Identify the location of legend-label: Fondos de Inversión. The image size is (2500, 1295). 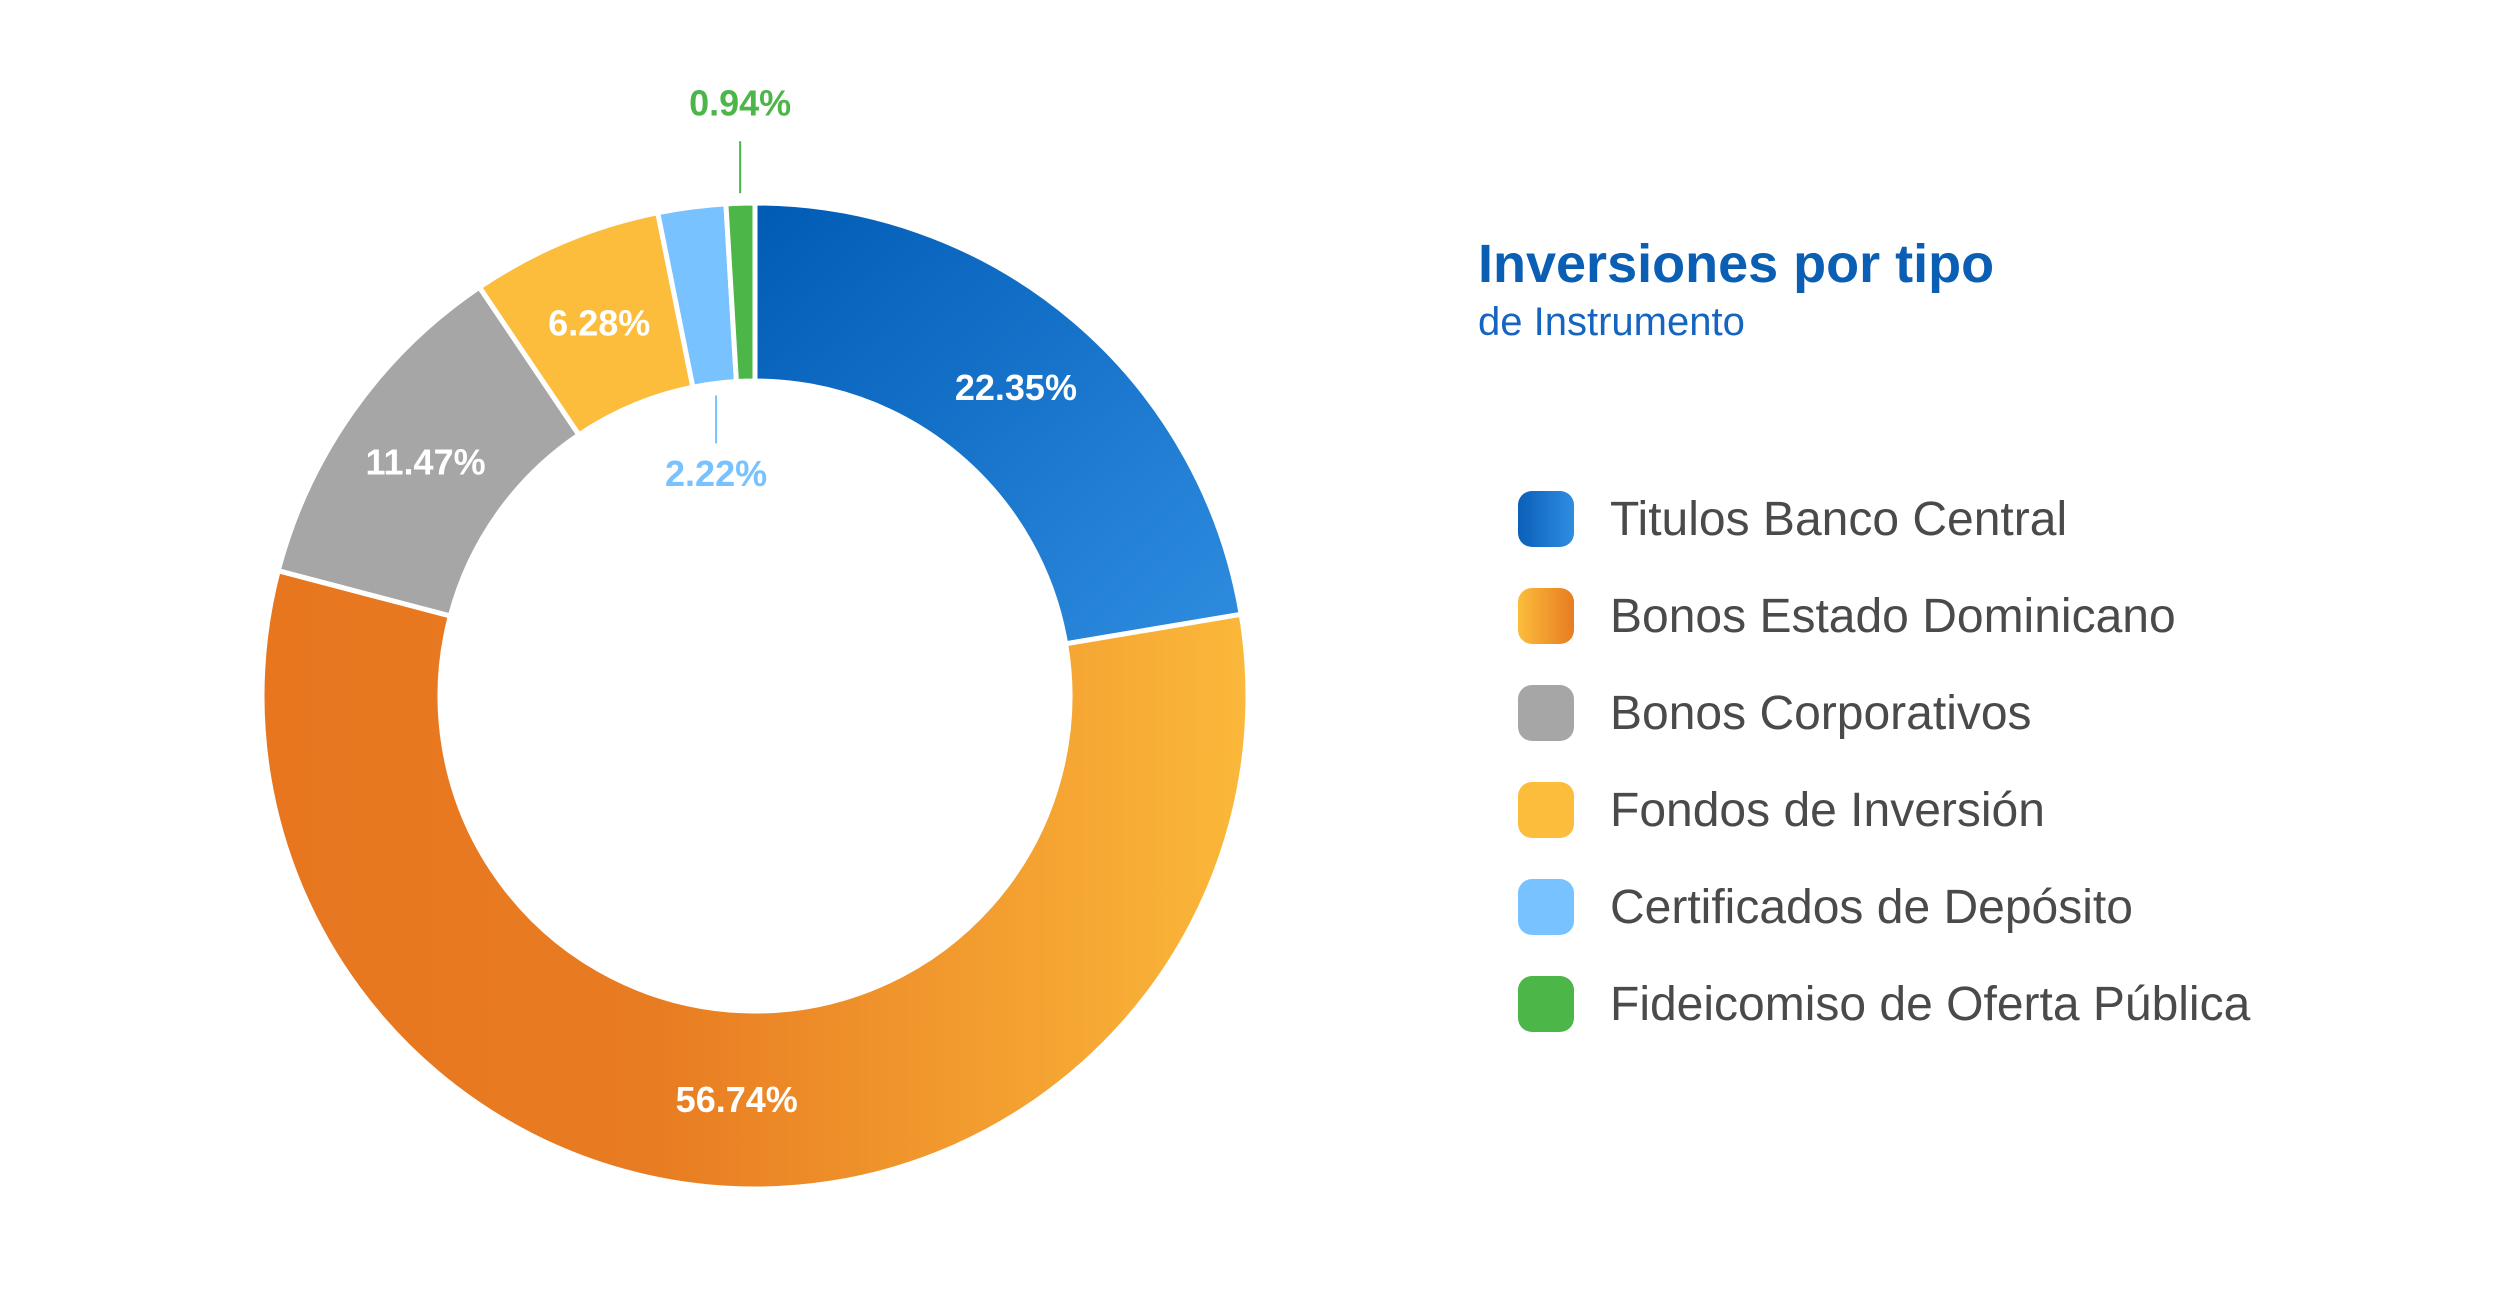
(1827, 810).